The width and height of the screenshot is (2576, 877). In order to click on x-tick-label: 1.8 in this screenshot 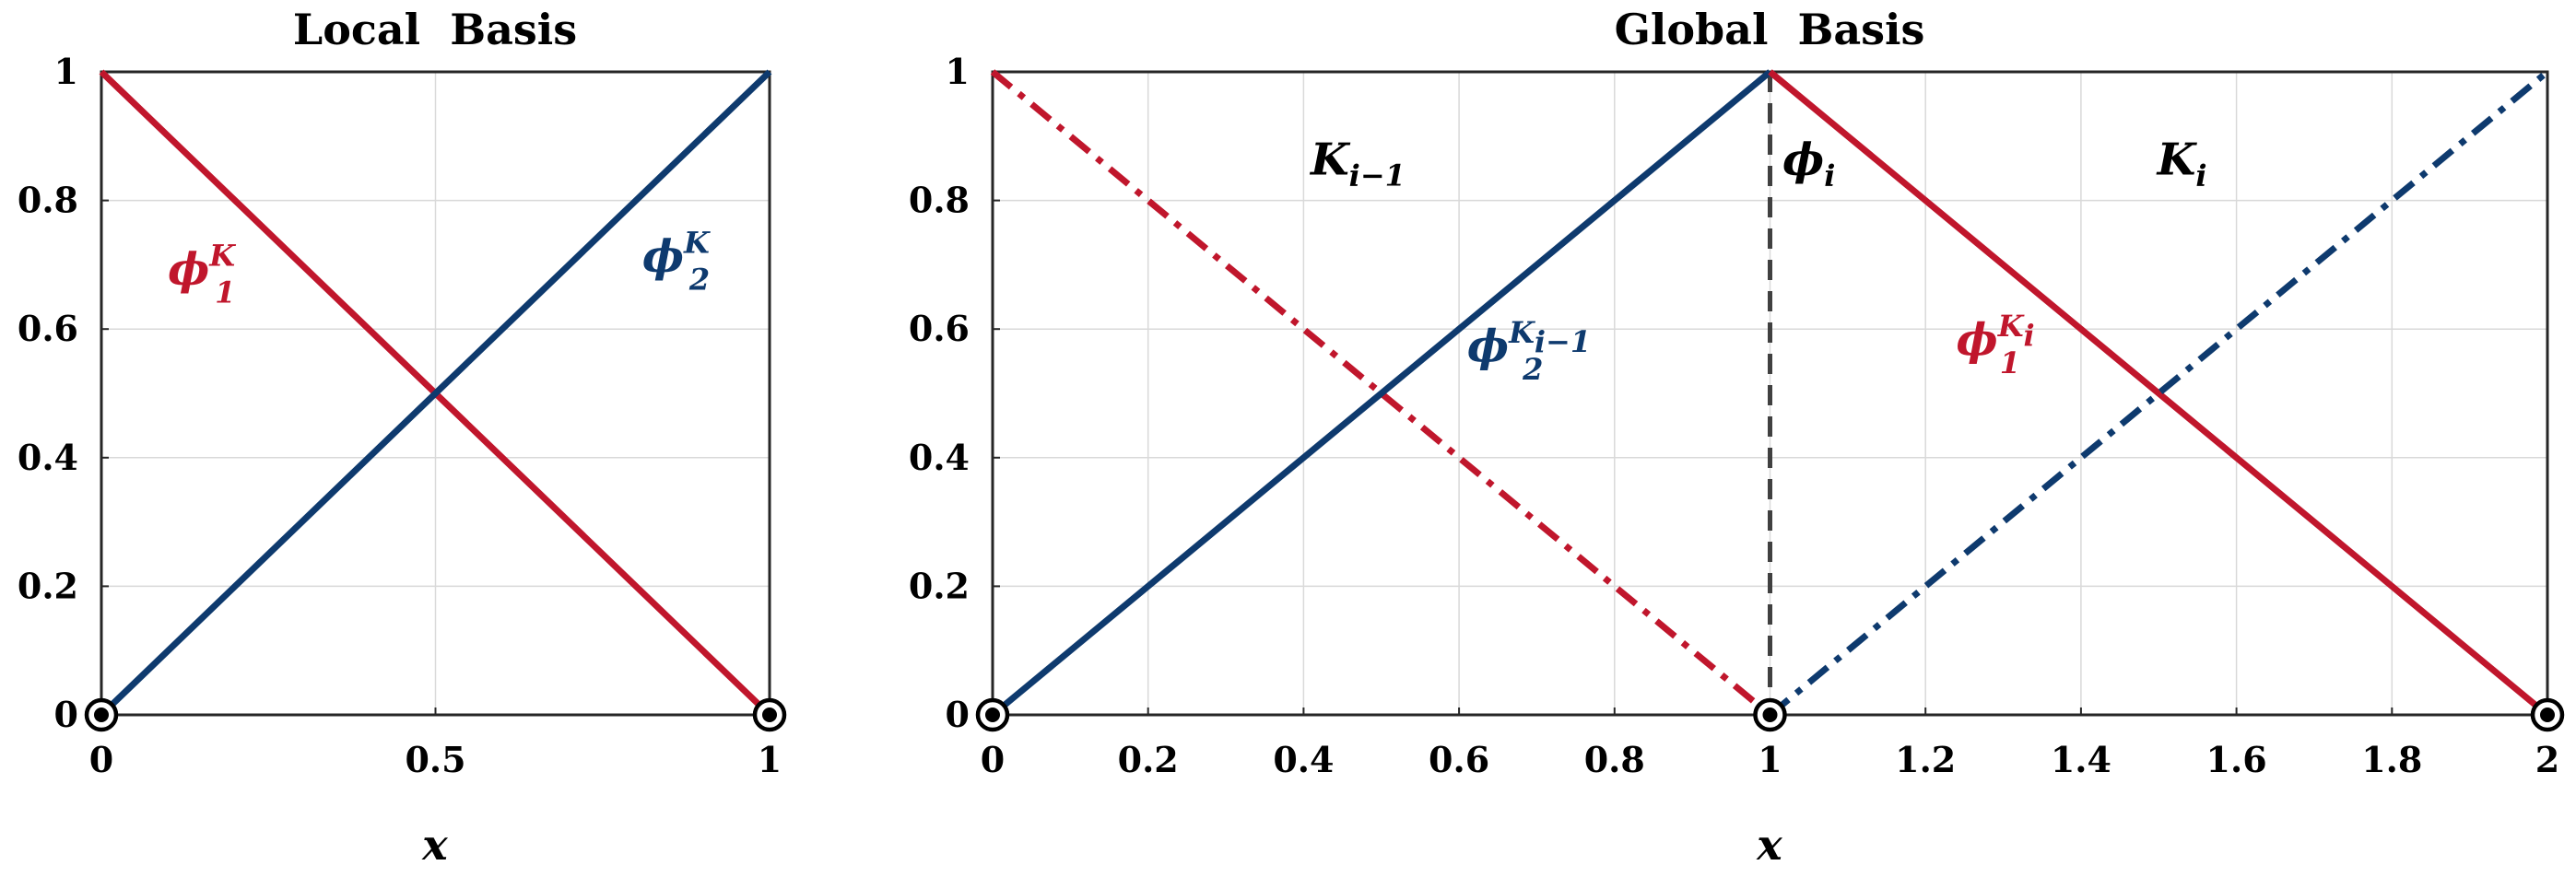, I will do `click(2391, 759)`.